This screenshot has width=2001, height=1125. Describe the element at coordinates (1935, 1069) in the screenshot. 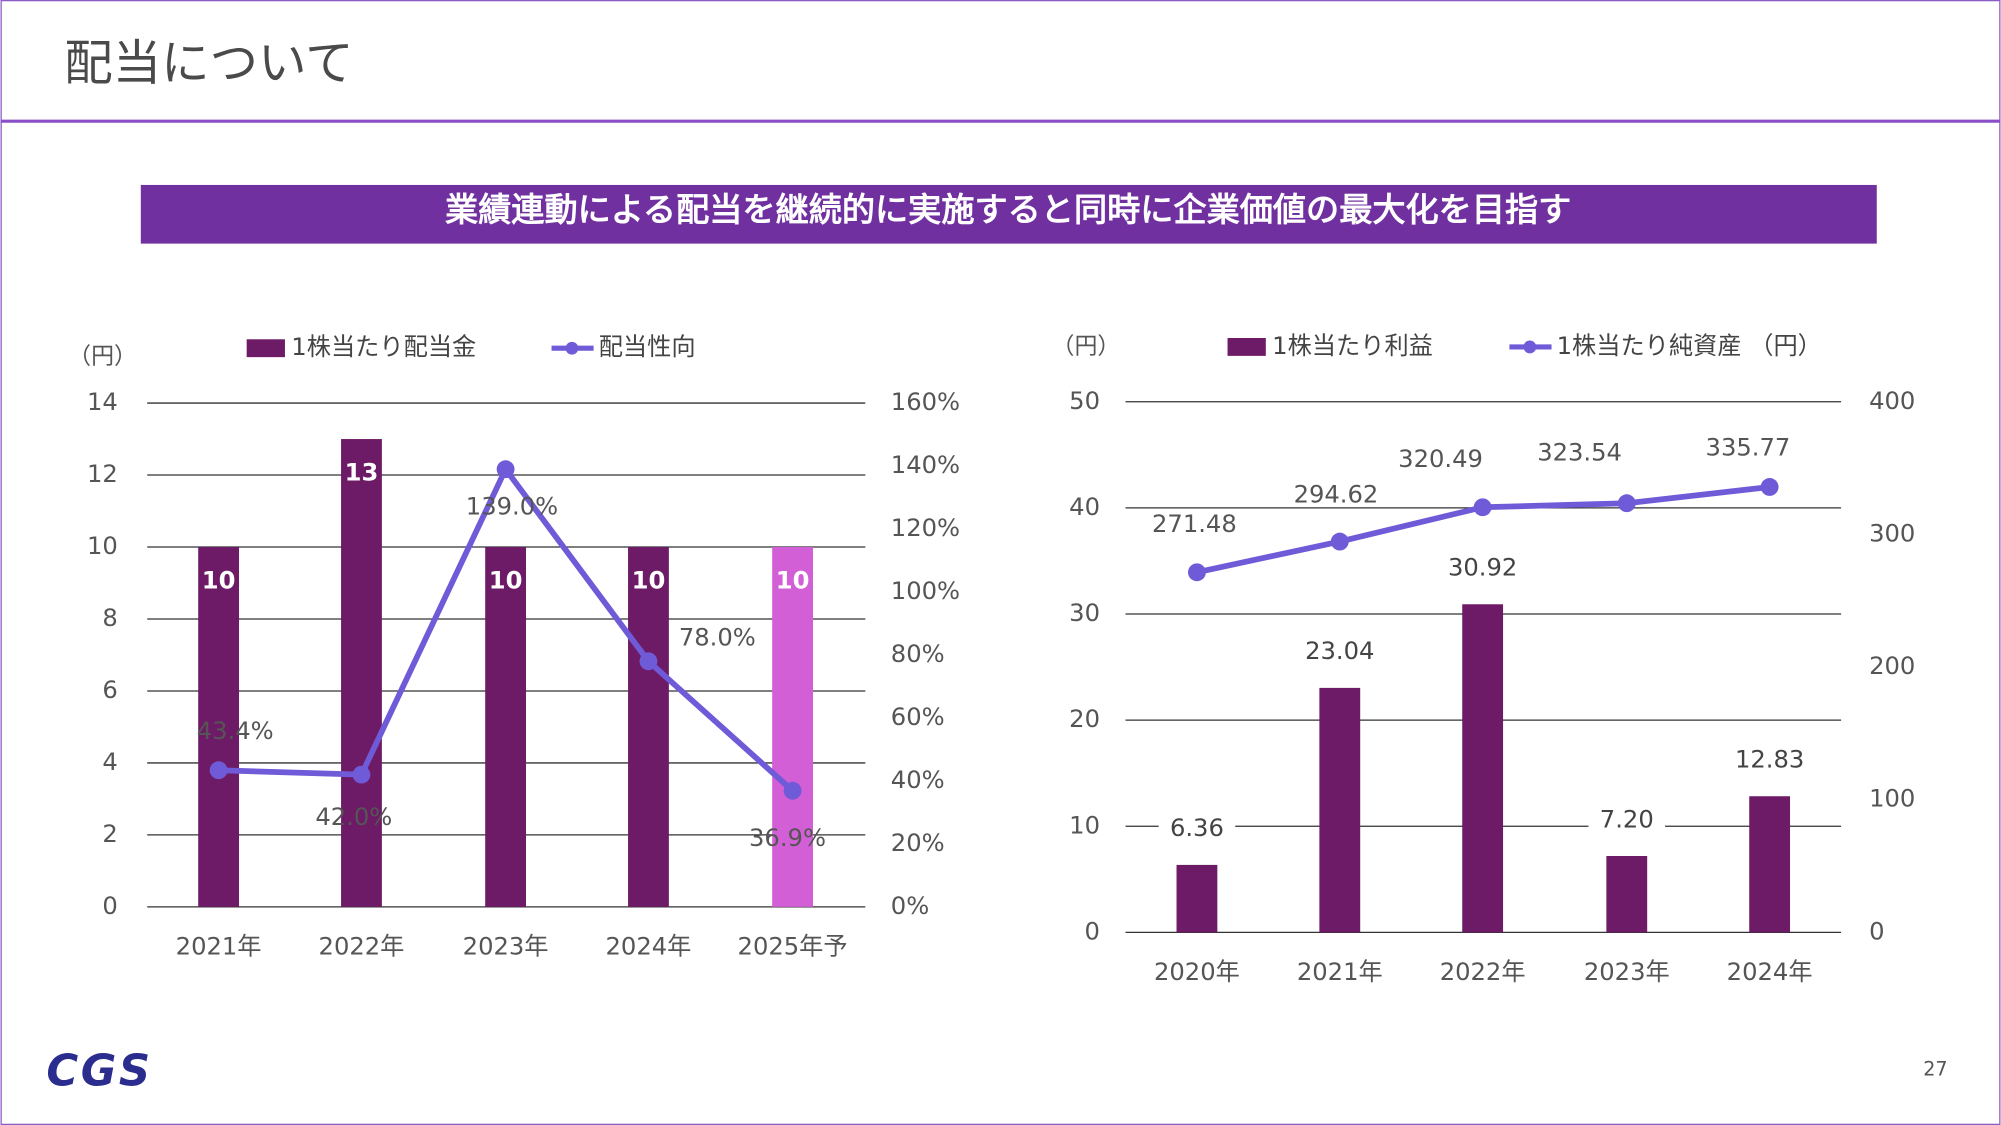

I see `page-number: 27` at that location.